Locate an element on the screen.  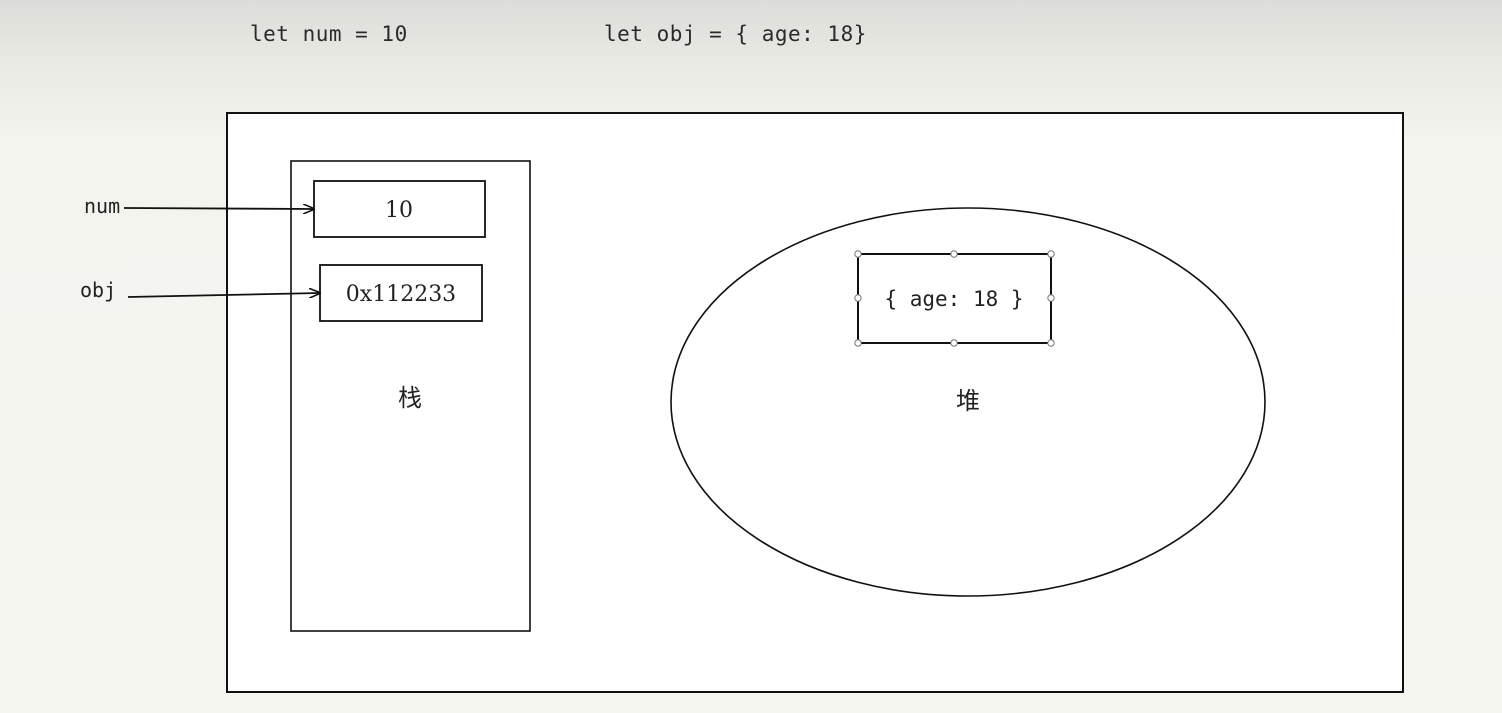
code-num-declaration: let num = 10 is located at coordinates (329, 34).